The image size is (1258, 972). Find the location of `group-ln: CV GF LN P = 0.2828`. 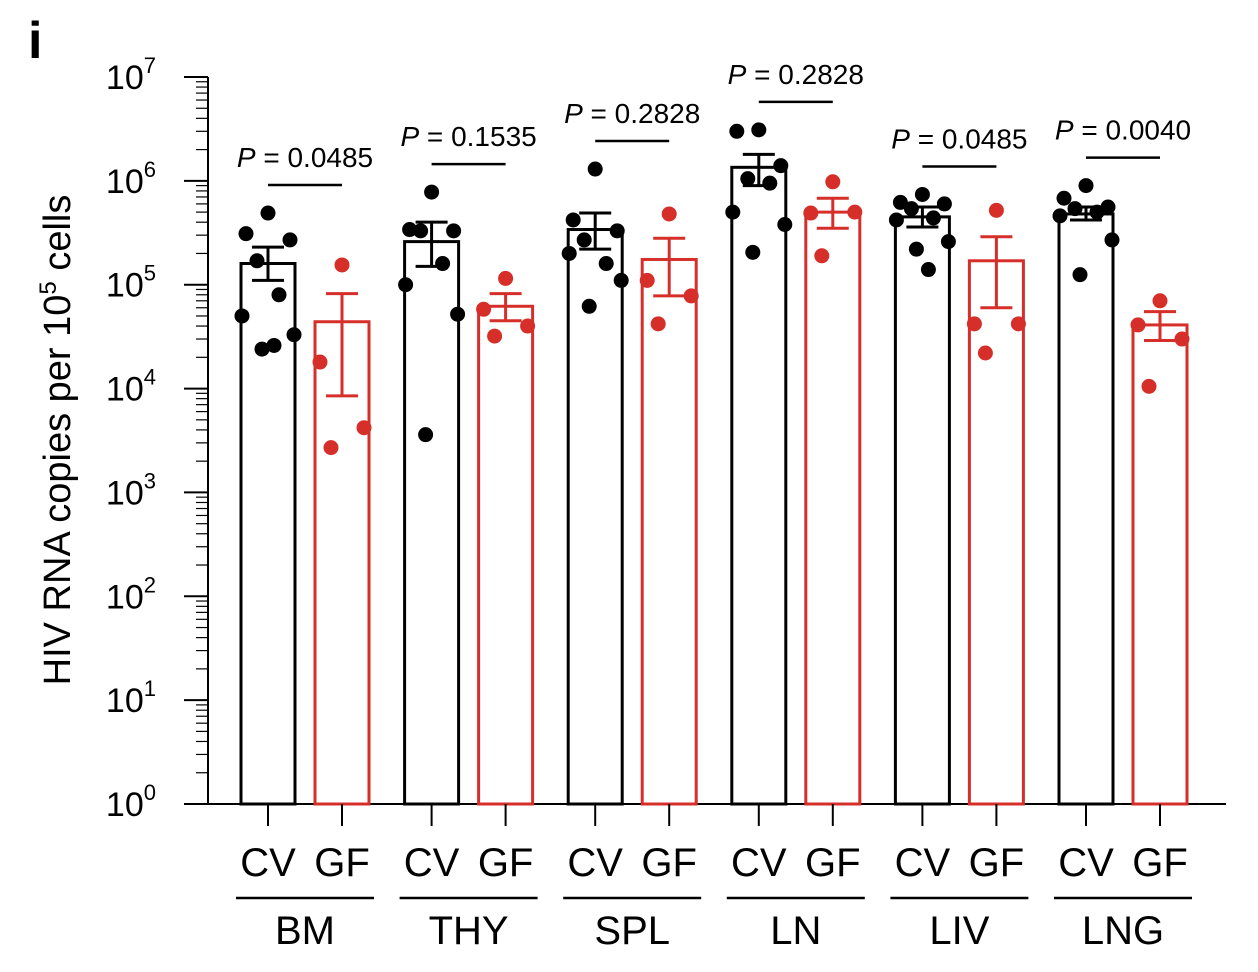

group-ln: CV GF LN P = 0.2828 is located at coordinates (795, 506).